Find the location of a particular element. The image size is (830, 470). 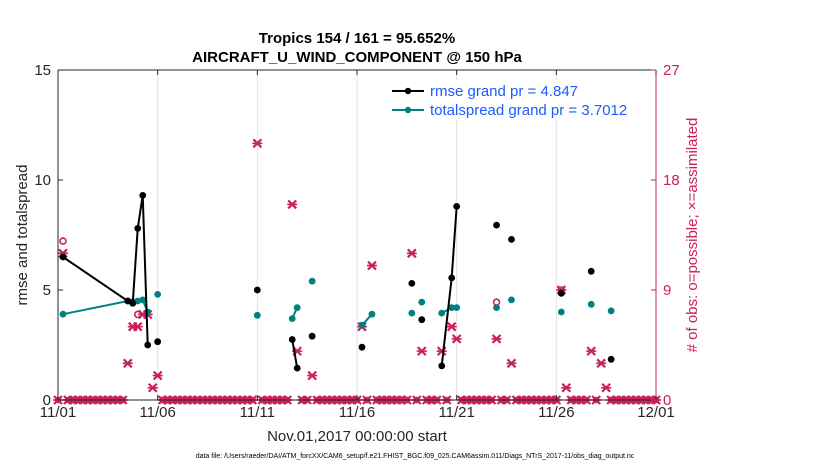

x-tick-label: 11/26 is located at coordinates (556, 412).